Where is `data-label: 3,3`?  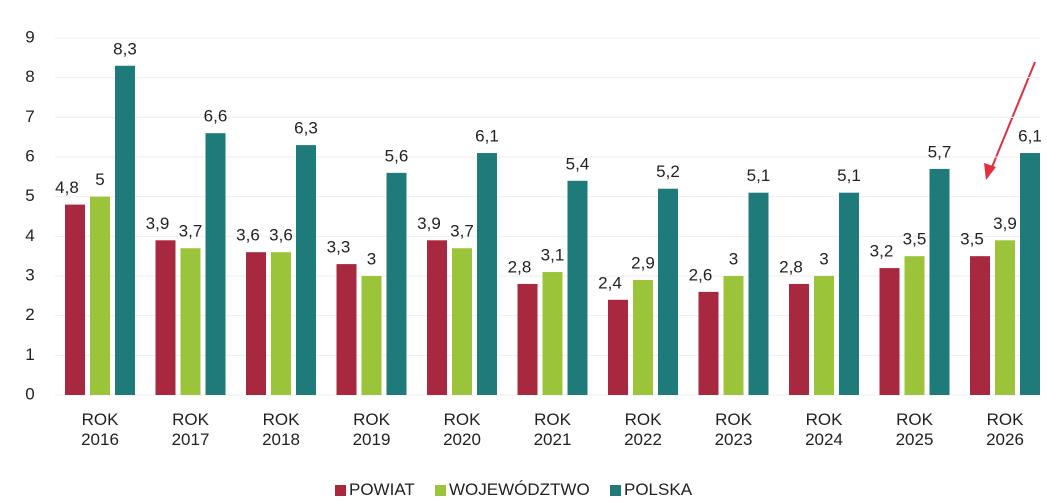 data-label: 3,3 is located at coordinates (339, 247).